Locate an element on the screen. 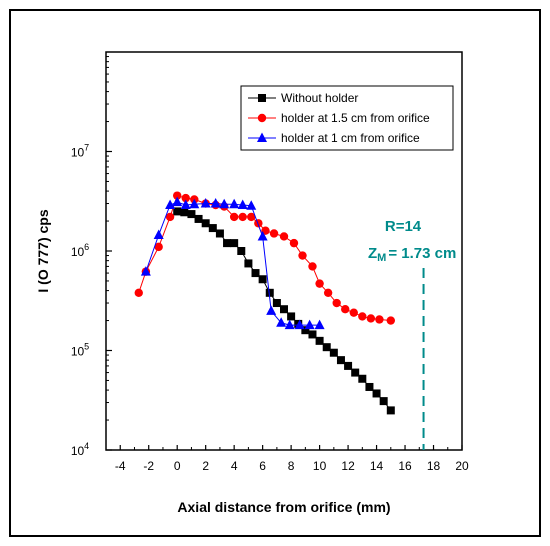  x-tick-label: 12 is located at coordinates (348, 466).